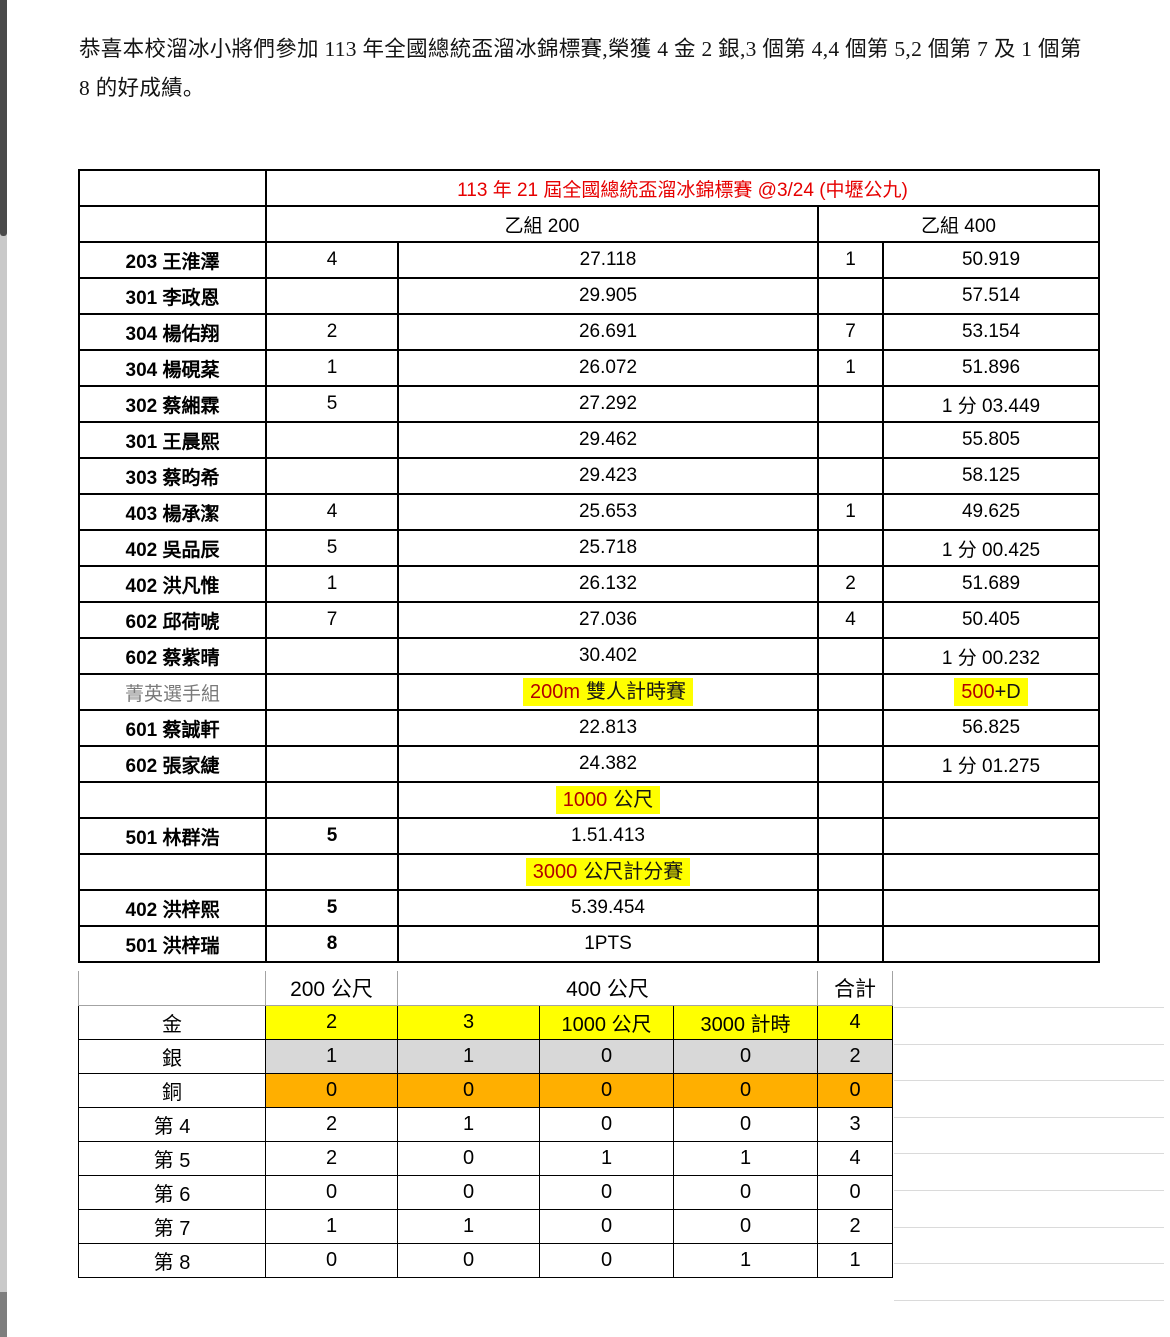  I want to click on summary-value-cell: 2, so click(331, 1124).